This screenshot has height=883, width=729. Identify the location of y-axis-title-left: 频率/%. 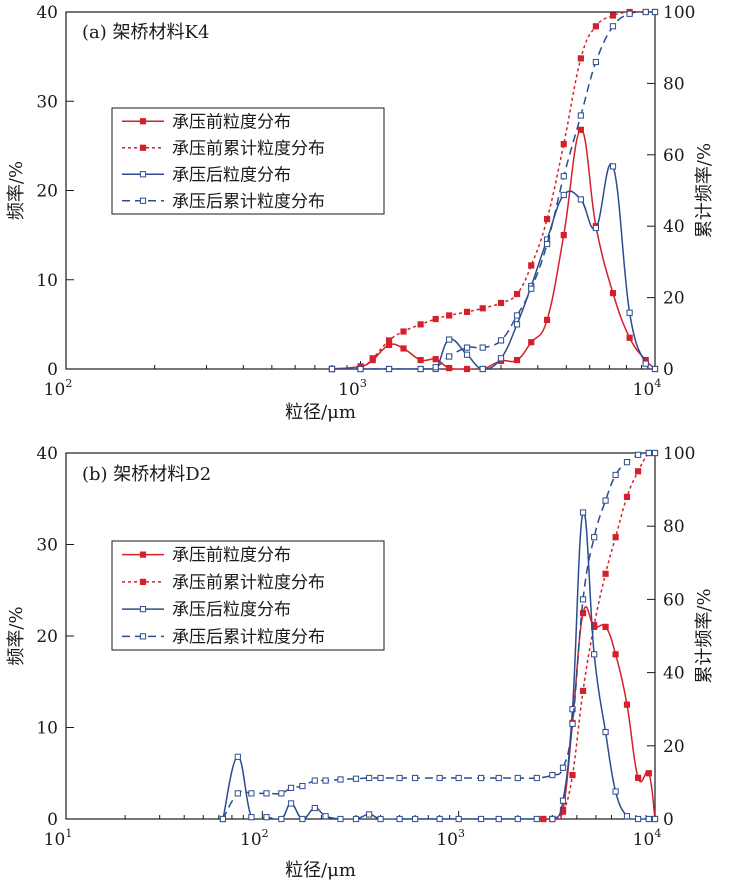
(16, 190).